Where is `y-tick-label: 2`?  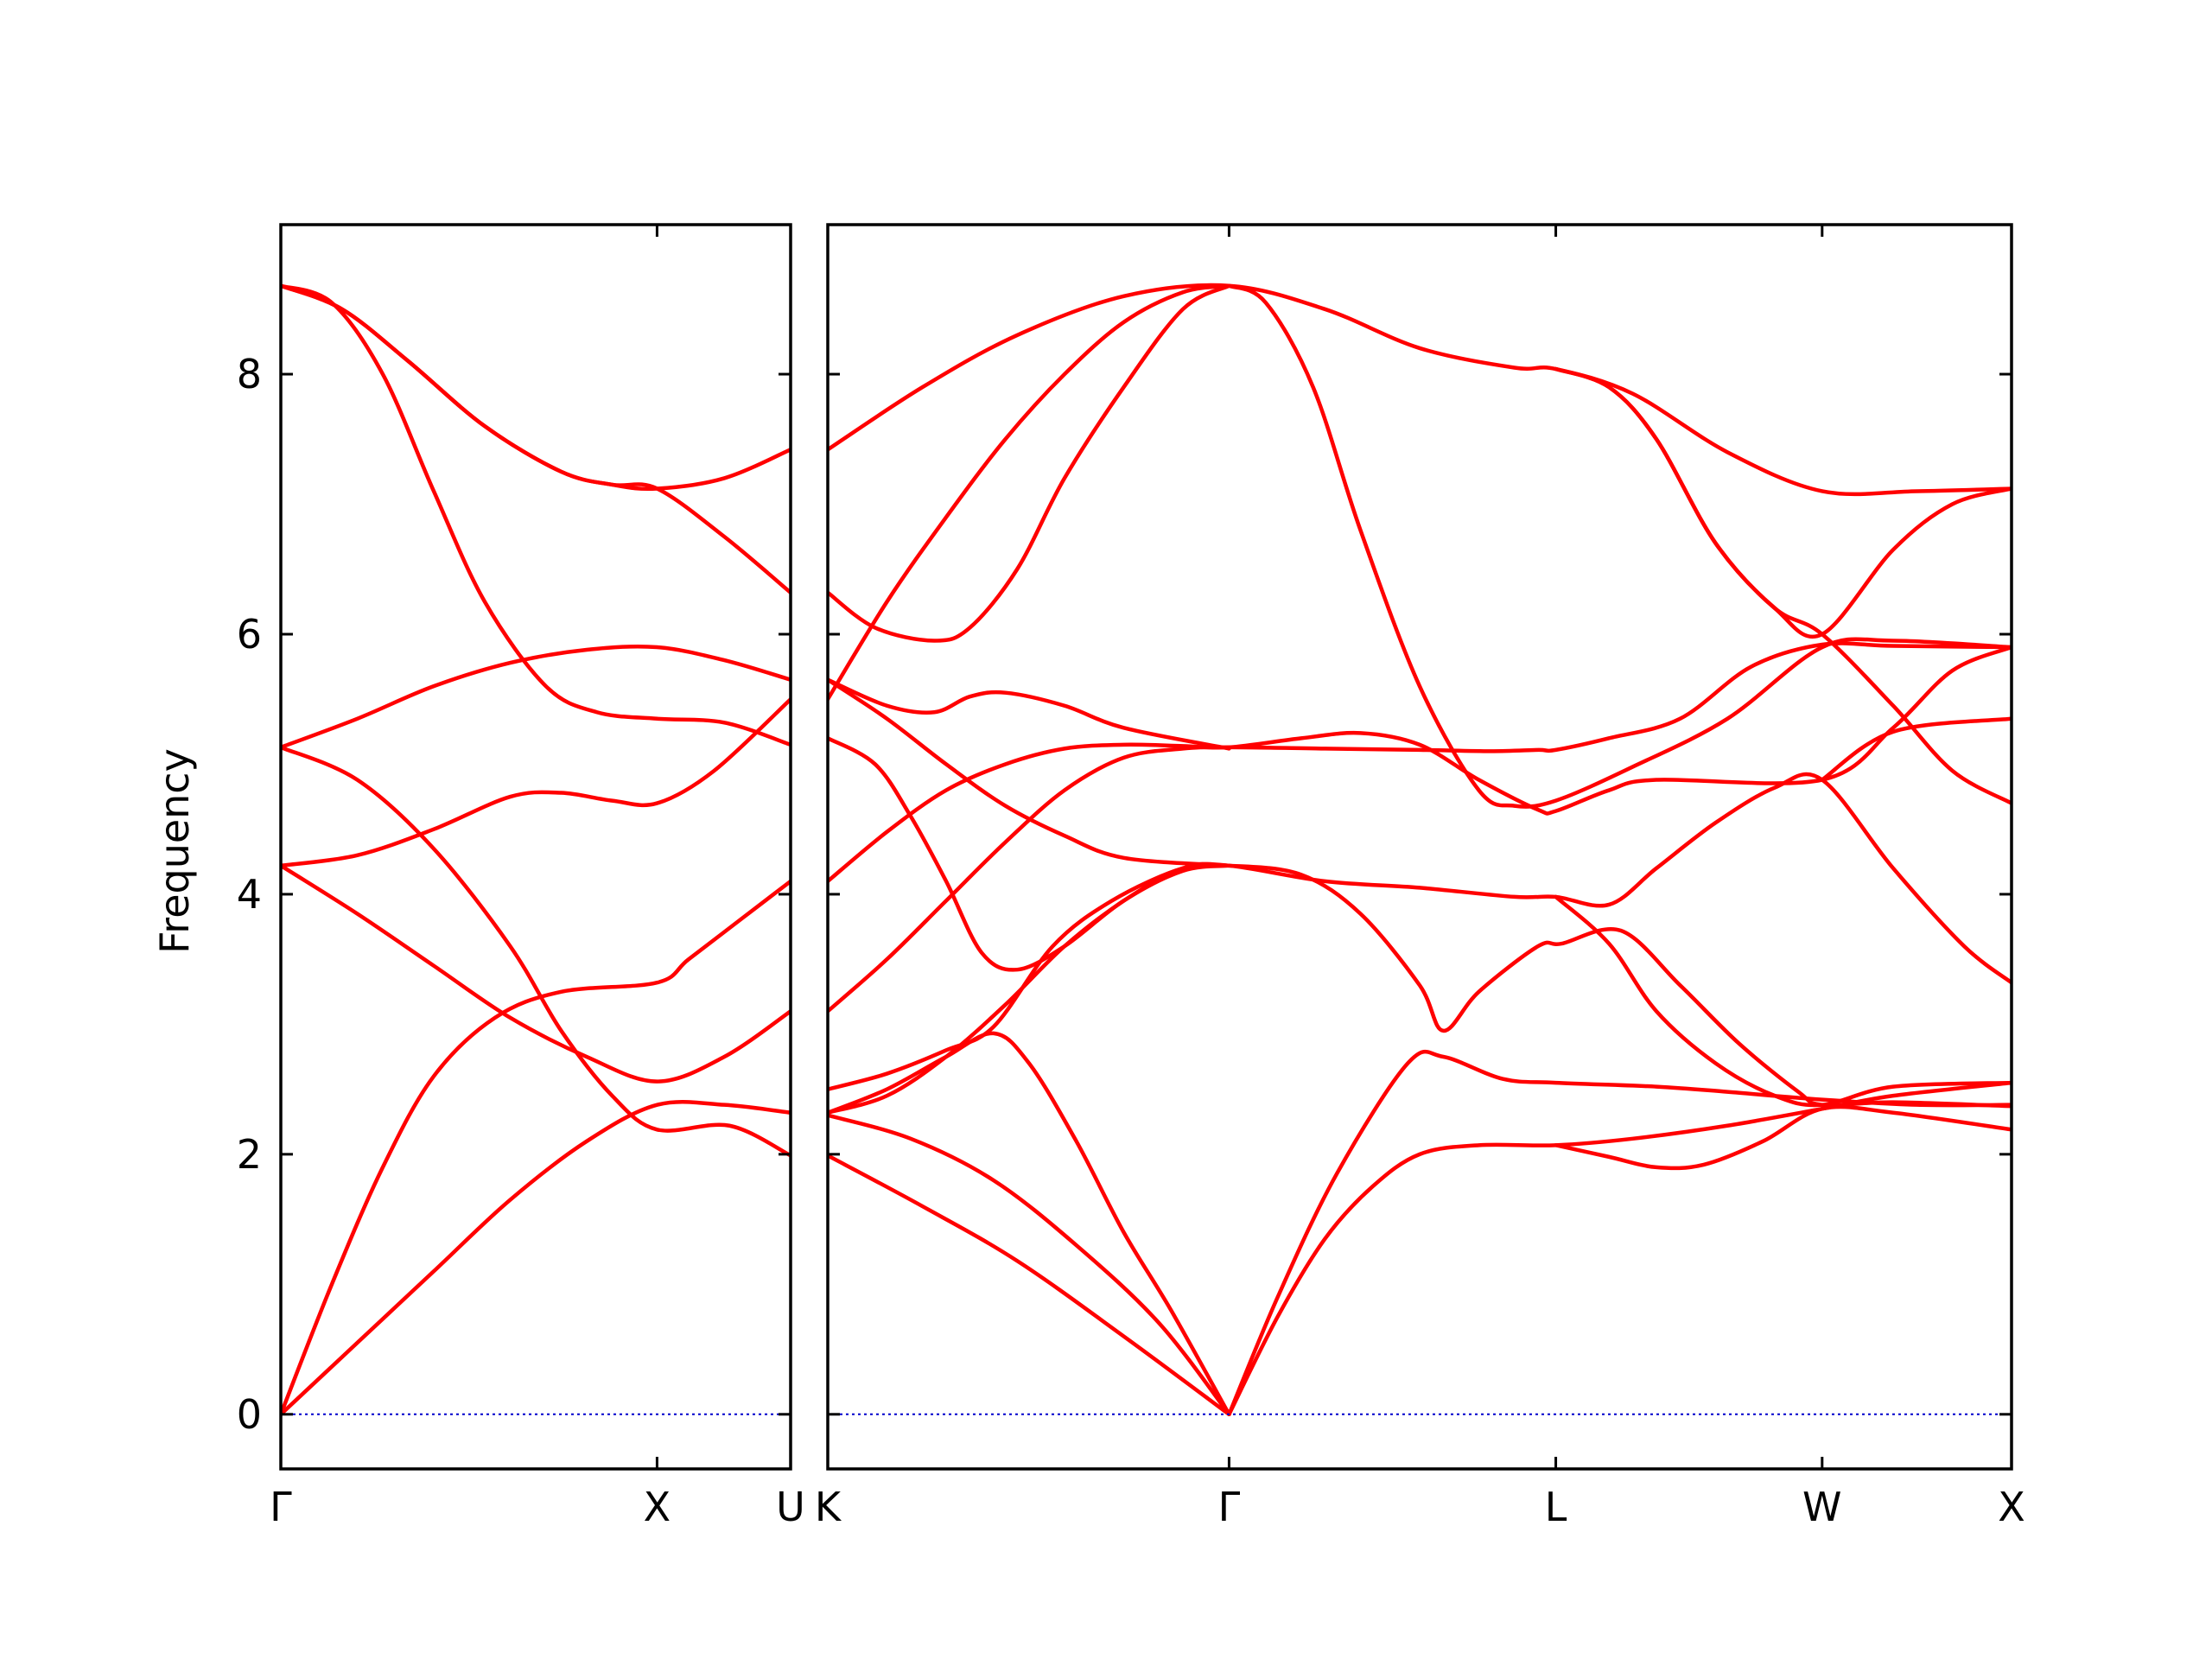 y-tick-label: 2 is located at coordinates (249, 1154).